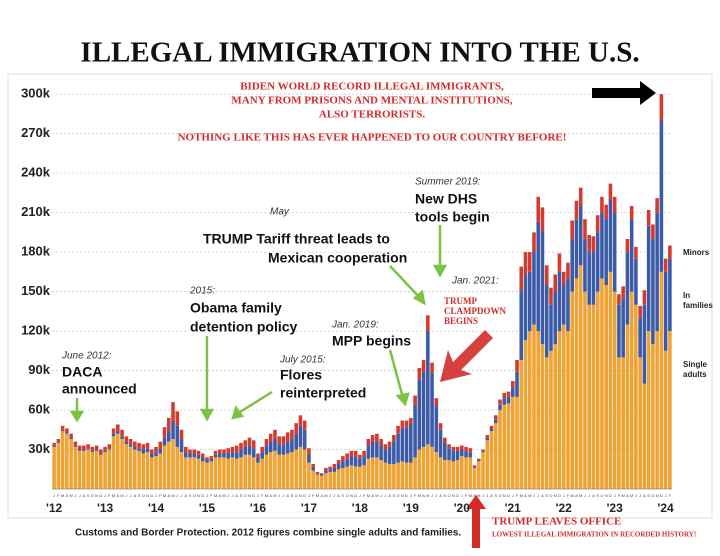 Image resolution: width=720 pixels, height=556 pixels. I want to click on x-tick-label: S, so click(241, 495).